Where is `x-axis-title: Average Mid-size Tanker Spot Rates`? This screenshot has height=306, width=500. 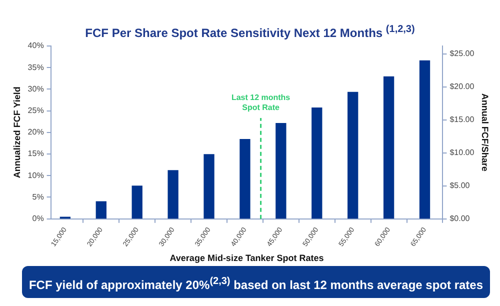 x-axis-title: Average Mid-size Tanker Spot Rates is located at coordinates (247, 258).